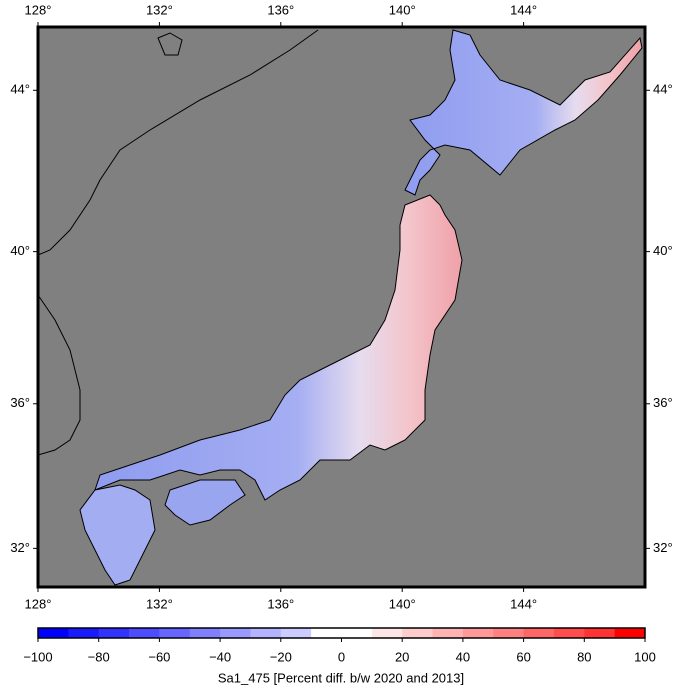 Image resolution: width=679 pixels, height=695 pixels. I want to click on korea-coast, so click(59, 375).